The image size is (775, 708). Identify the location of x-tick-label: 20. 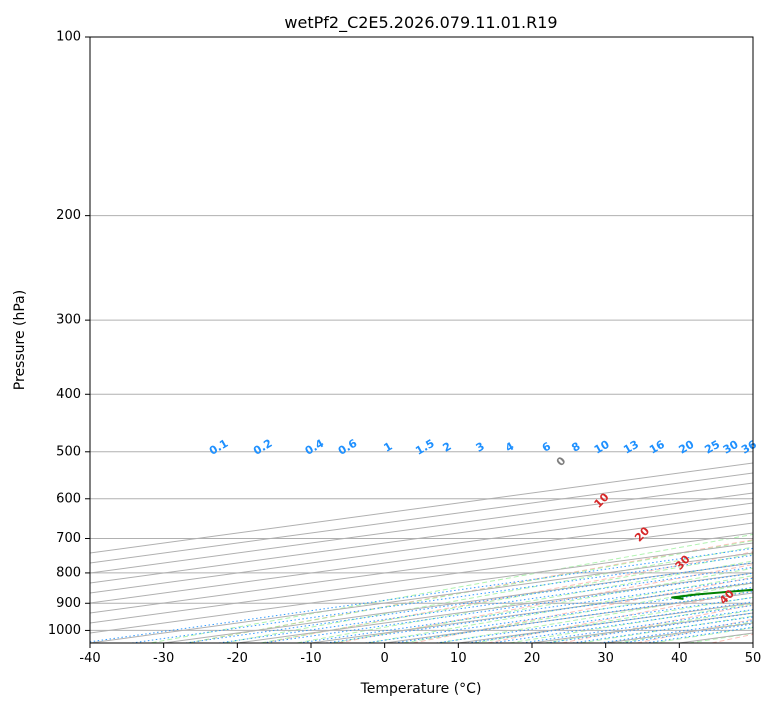
(532, 658).